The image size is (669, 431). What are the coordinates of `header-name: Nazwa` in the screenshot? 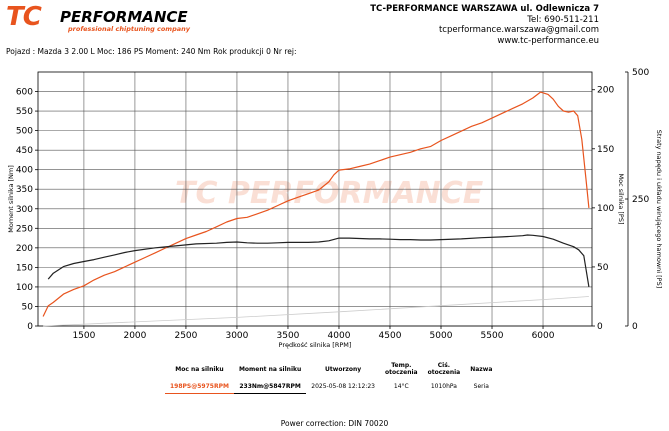 It's located at (481, 369).